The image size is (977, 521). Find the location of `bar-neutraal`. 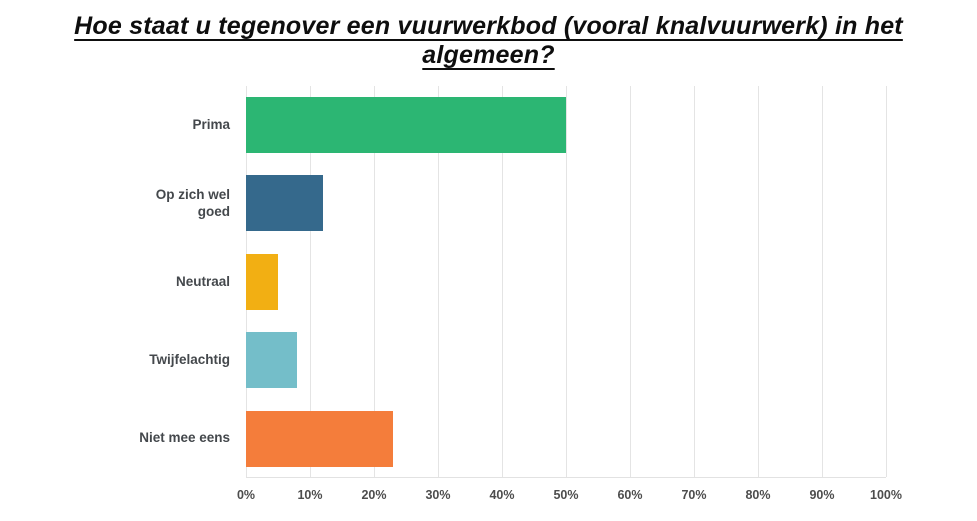

bar-neutraal is located at coordinates (262, 281).